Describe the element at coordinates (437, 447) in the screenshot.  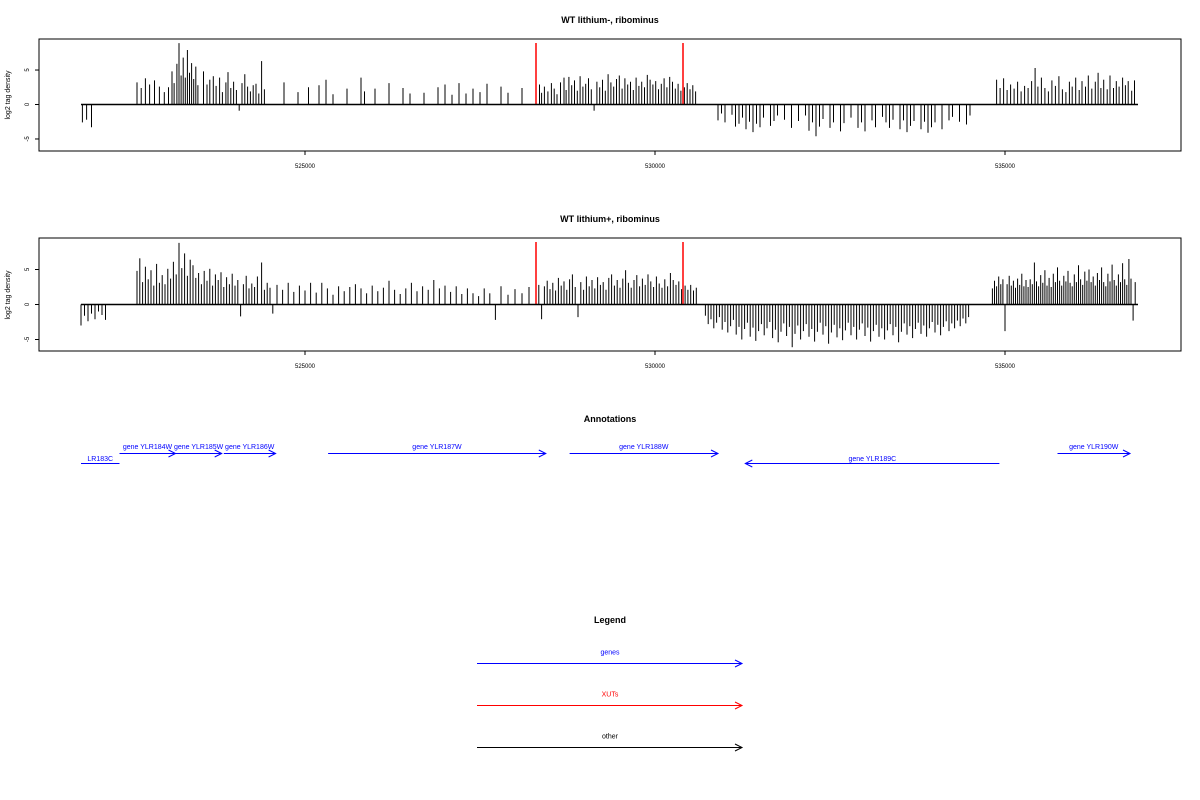
I see `annotation-label: gene YLR187W` at that location.